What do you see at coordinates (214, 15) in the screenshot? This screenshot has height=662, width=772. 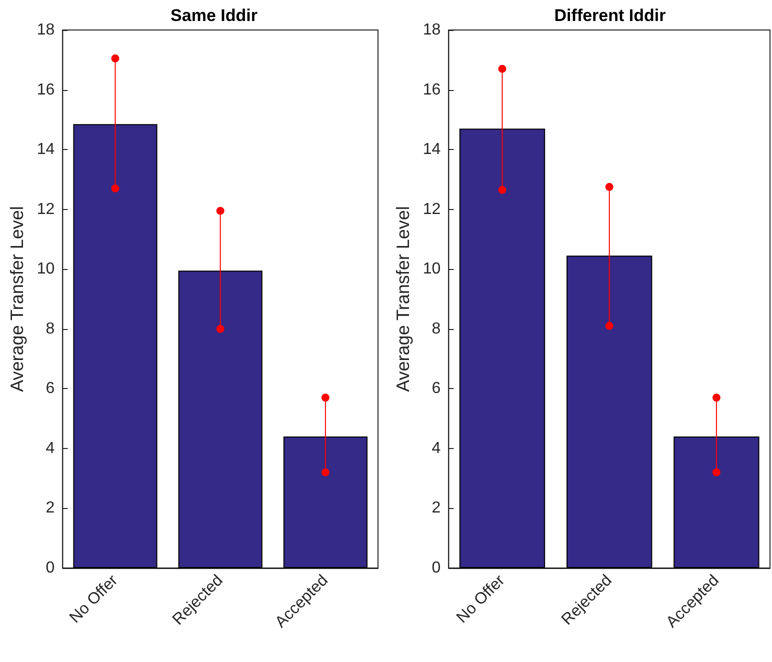 I see `chart-title: Same Iddir` at bounding box center [214, 15].